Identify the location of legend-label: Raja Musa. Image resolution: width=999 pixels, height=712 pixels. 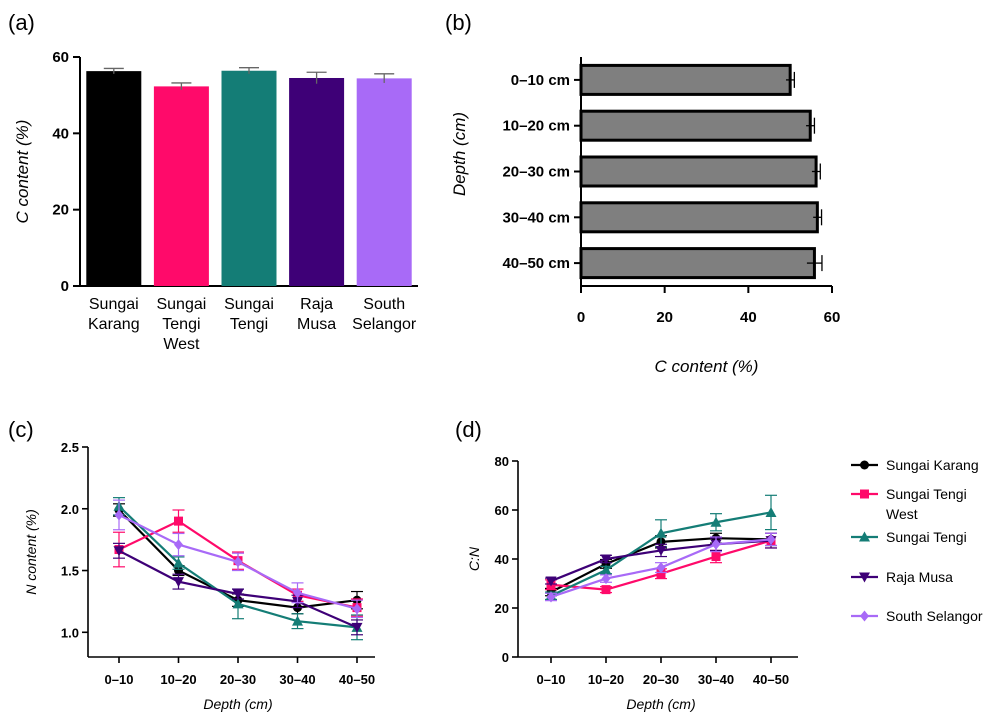
(919, 577).